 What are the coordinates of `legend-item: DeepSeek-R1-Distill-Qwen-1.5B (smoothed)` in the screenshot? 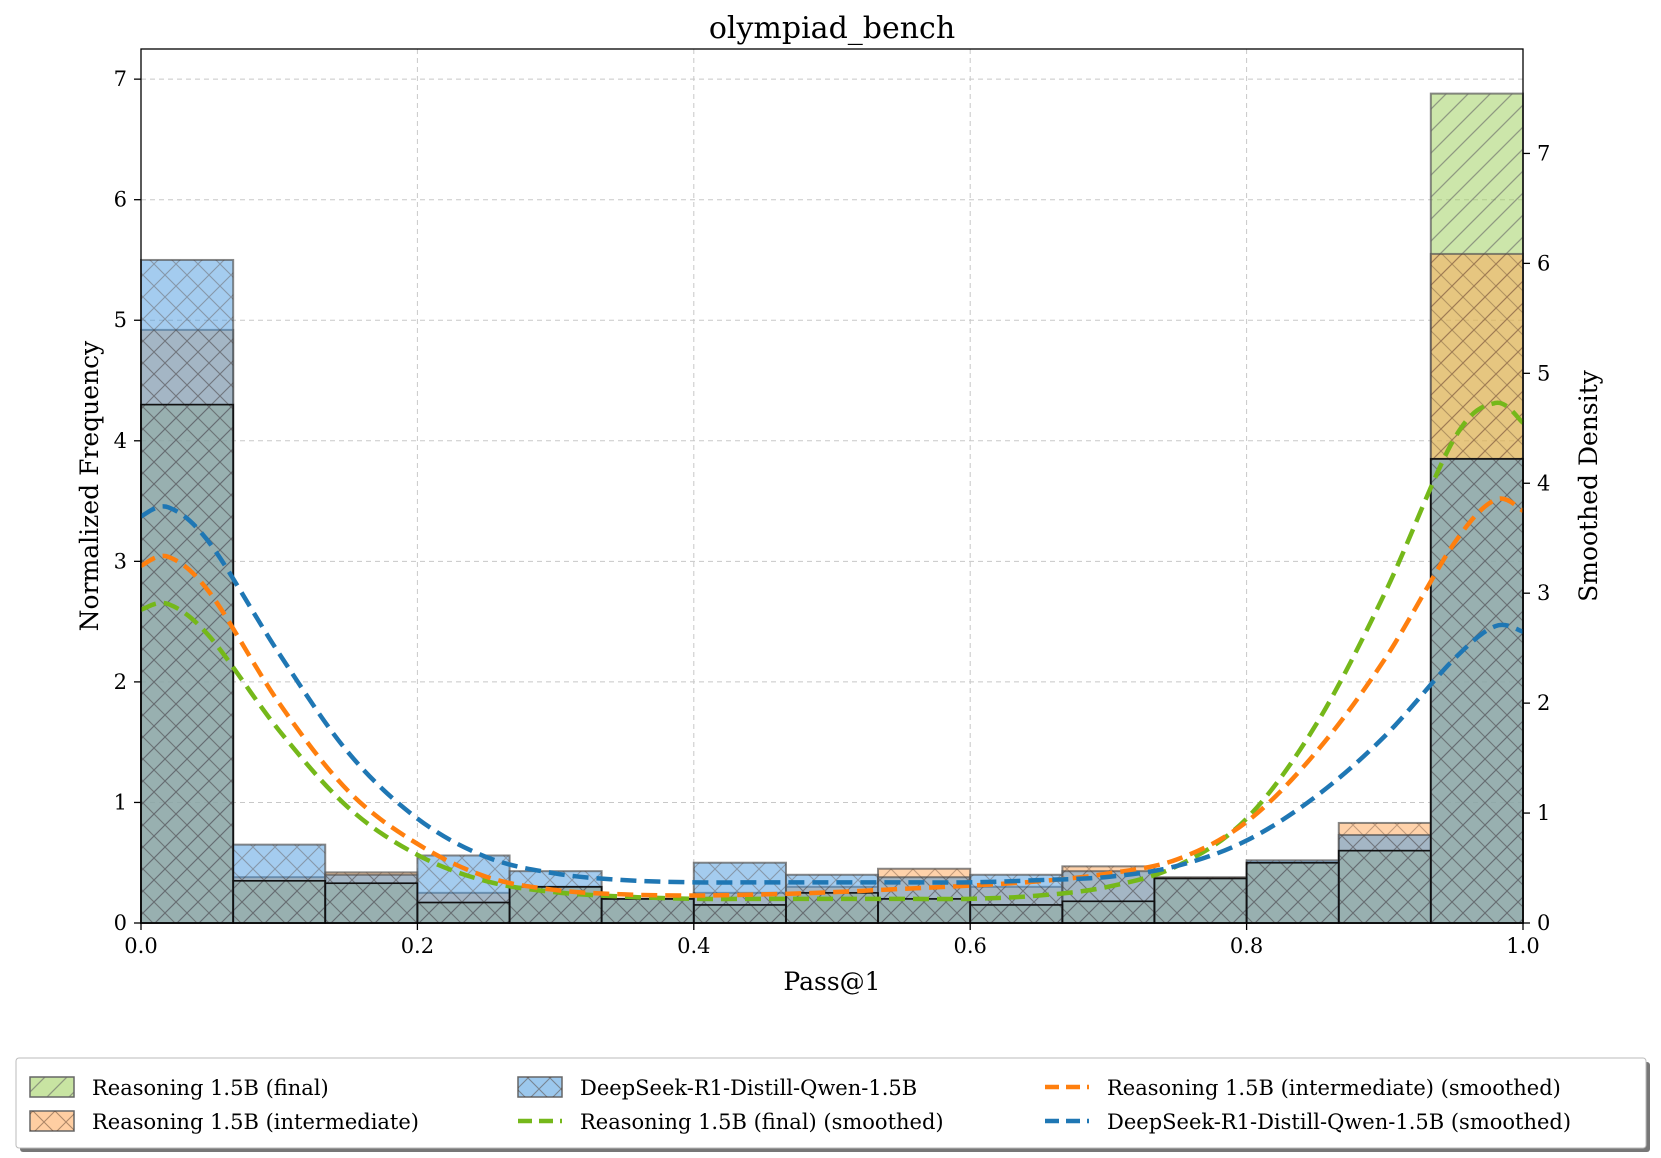 It's located at (1308, 1122).